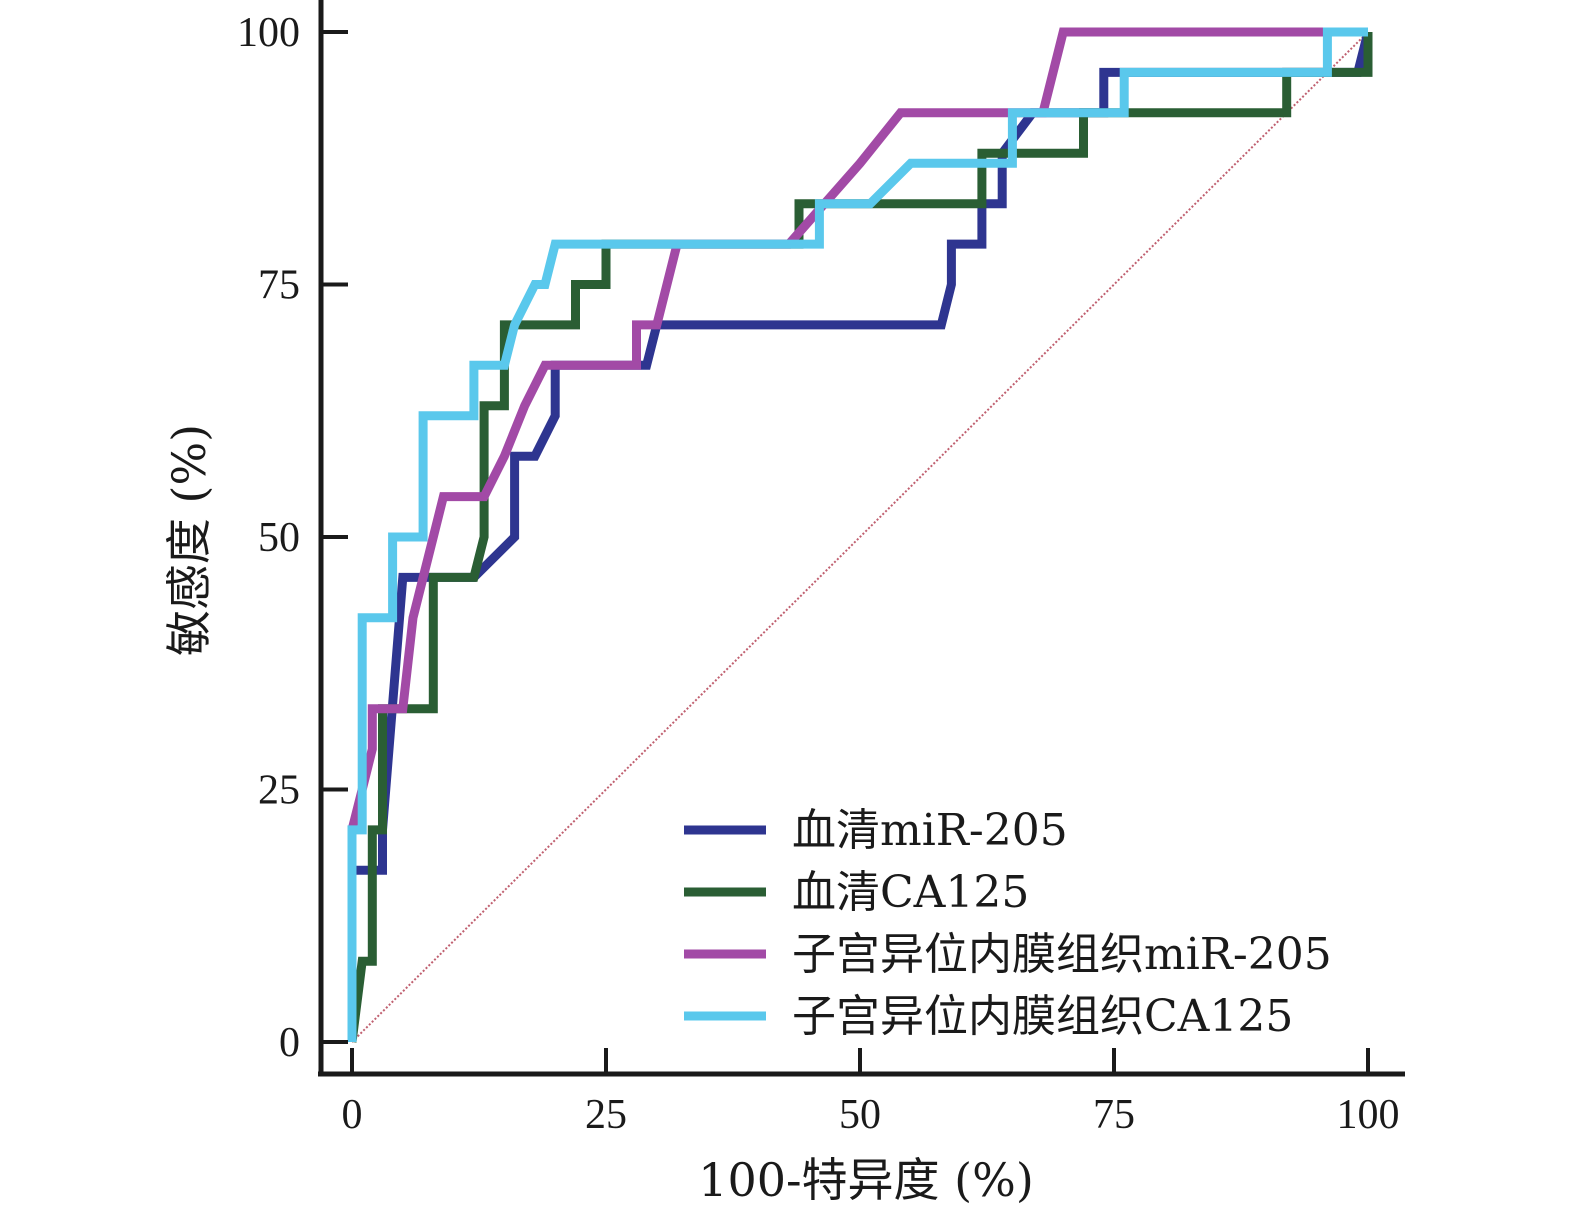 The image size is (1575, 1218). What do you see at coordinates (352, 1115) in the screenshot?
I see `x-tick-label: 0` at bounding box center [352, 1115].